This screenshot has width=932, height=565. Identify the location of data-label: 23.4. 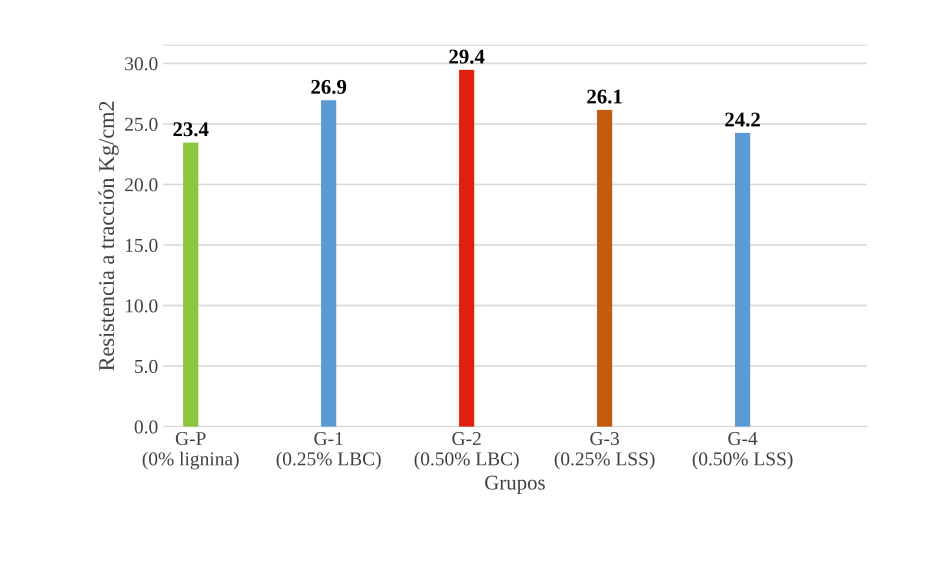
(191, 129).